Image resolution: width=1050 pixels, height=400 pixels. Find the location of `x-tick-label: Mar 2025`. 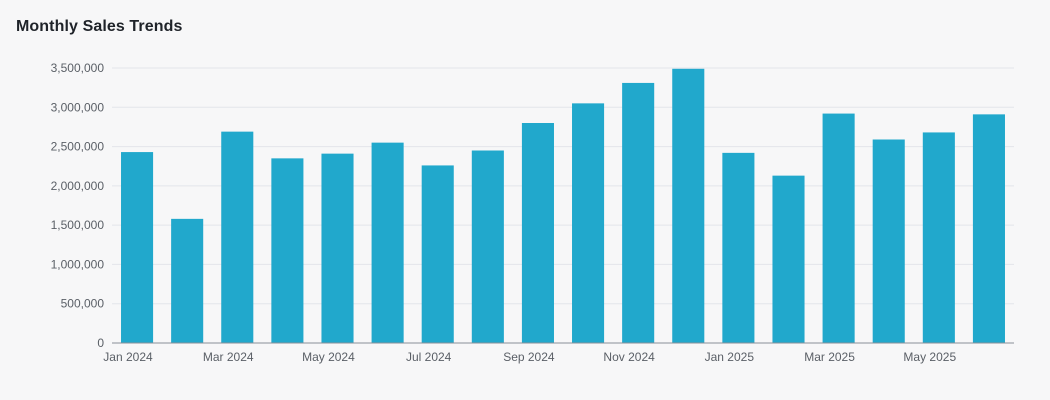

x-tick-label: Mar 2025 is located at coordinates (829, 357).